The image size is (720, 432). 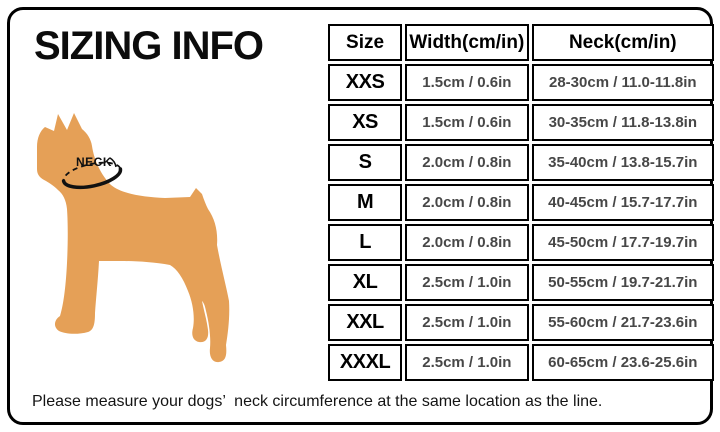 I want to click on neck-cell: 60-65cm / 23.6-25.6in, so click(x=622, y=362).